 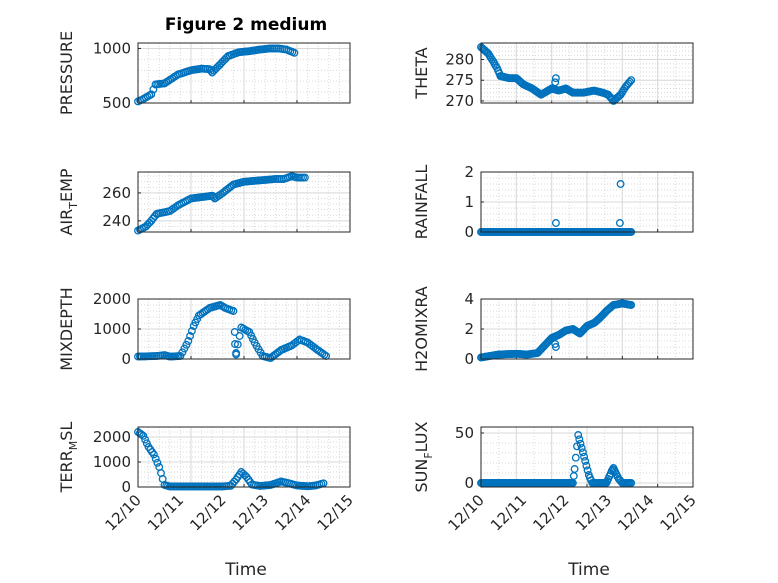 What do you see at coordinates (459, 101) in the screenshot?
I see `y-tick-label: 270` at bounding box center [459, 101].